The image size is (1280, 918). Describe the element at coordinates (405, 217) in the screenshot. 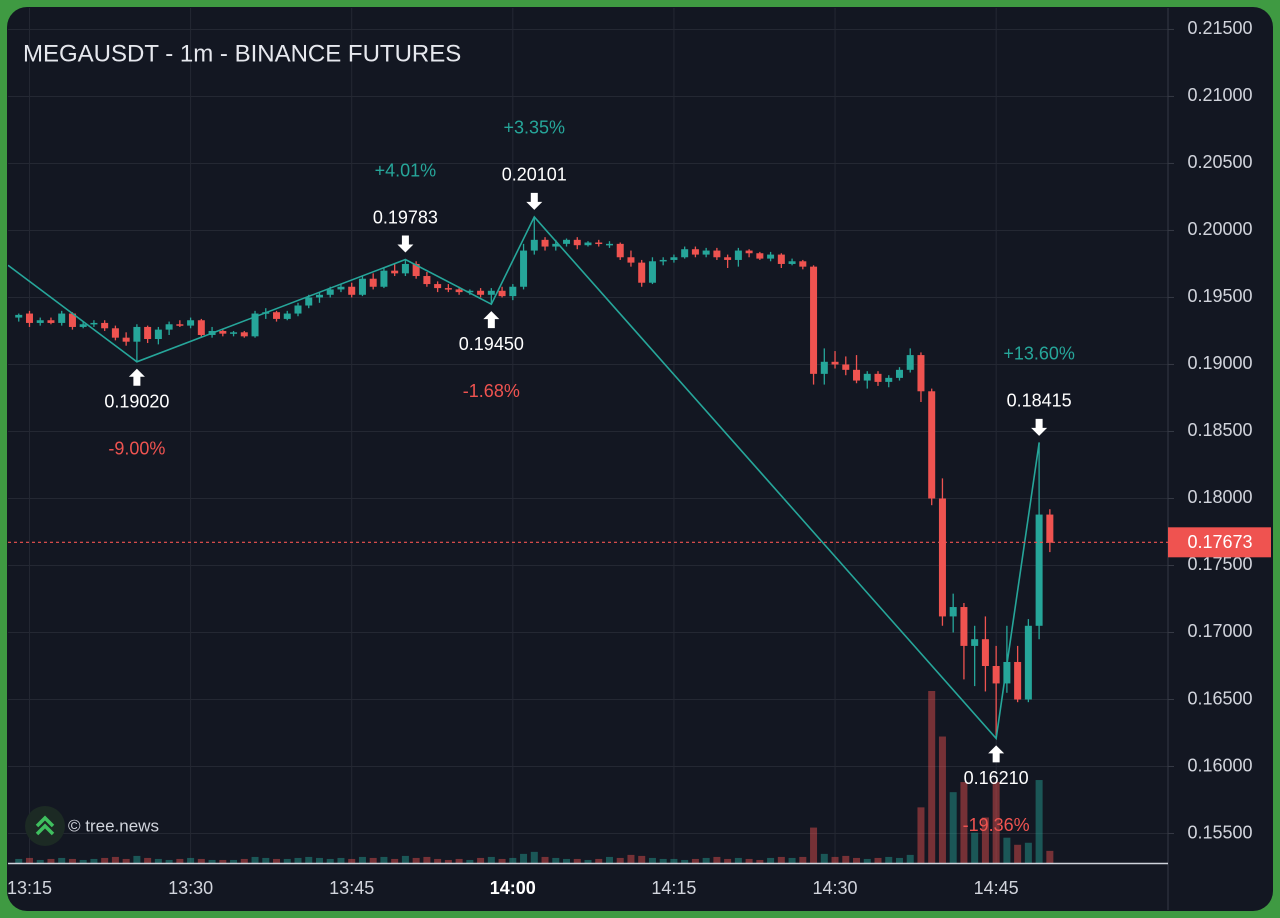

I see `pivot-price: 0.19783` at that location.